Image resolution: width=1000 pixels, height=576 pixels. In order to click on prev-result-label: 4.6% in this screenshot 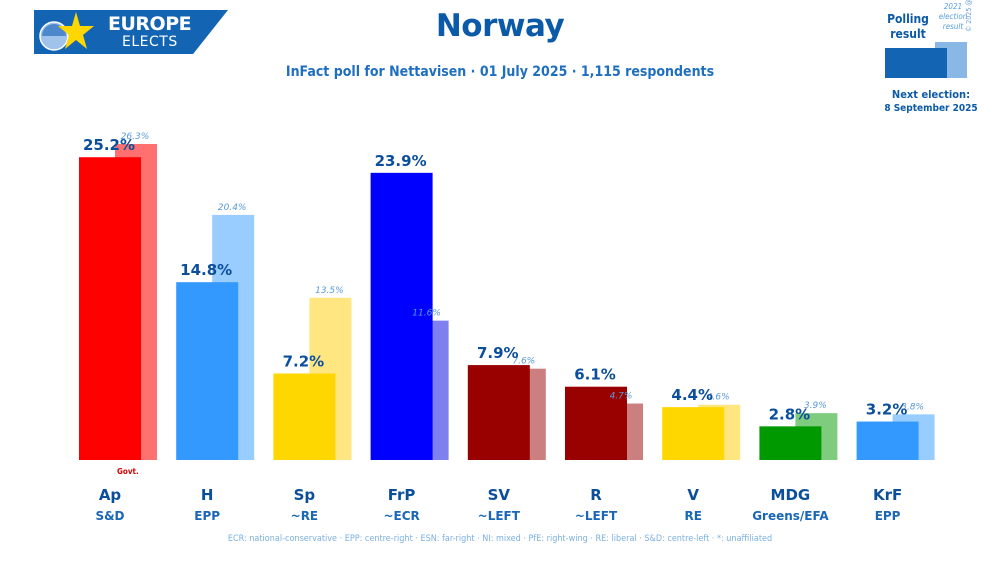, I will do `click(718, 398)`.